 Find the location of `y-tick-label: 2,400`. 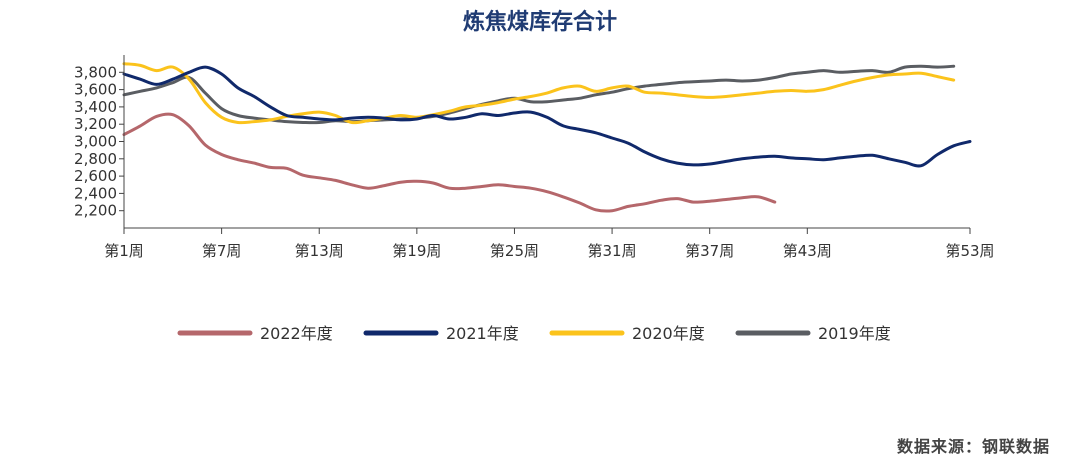

y-tick-label: 2,400 is located at coordinates (95, 193).